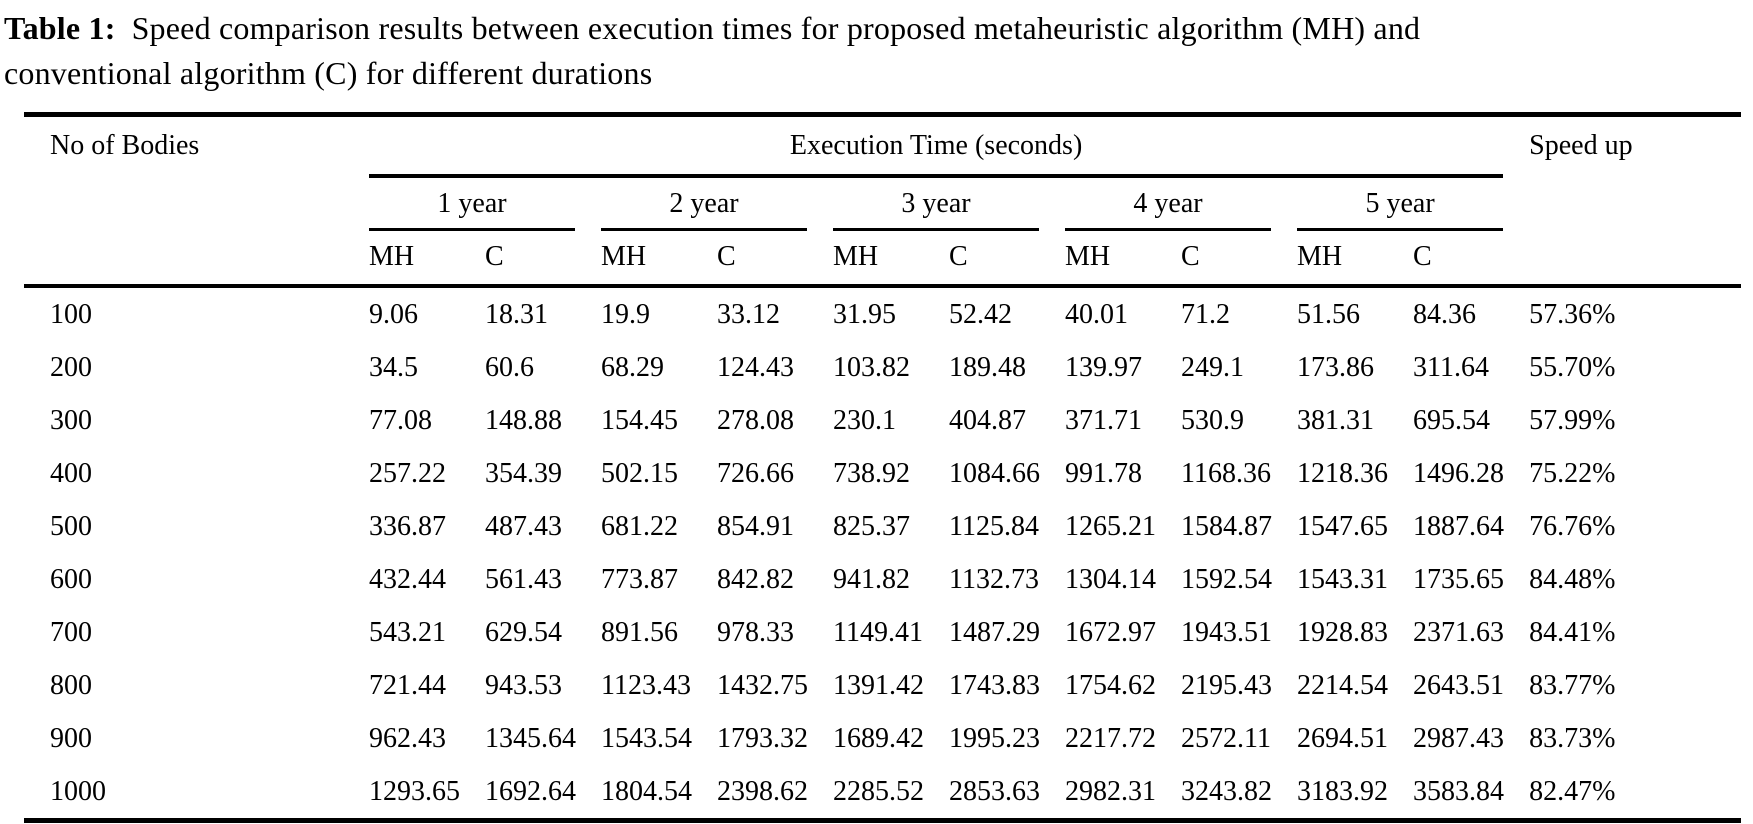 The image size is (1753, 824). I want to click on header-no-of-bodies: No of Bodies, so click(196, 201).